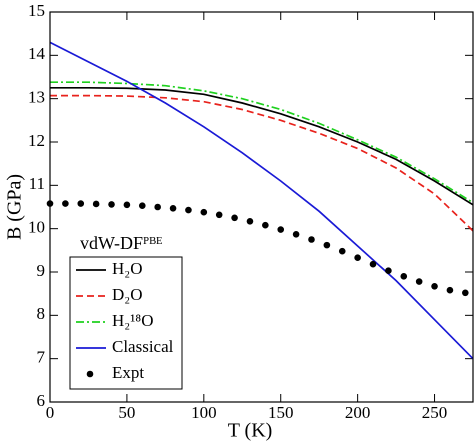  What do you see at coordinates (37, 183) in the screenshot?
I see `y-tick-label: 11` at bounding box center [37, 183].